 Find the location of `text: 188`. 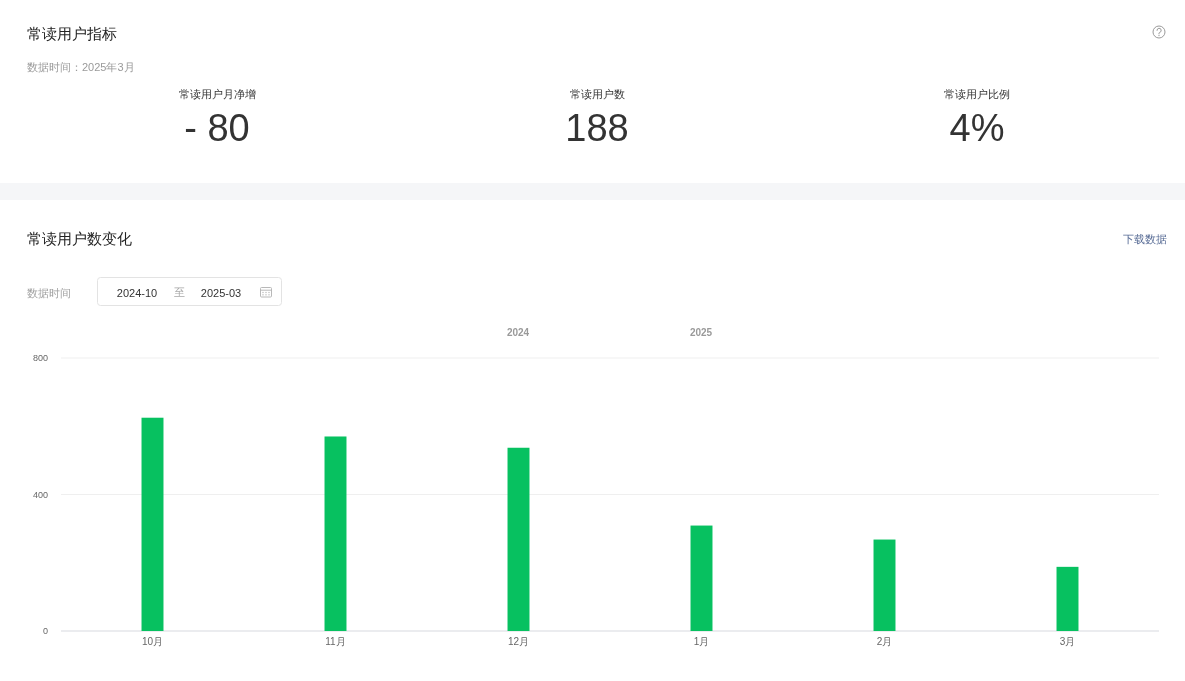

text: 188 is located at coordinates (597, 128).